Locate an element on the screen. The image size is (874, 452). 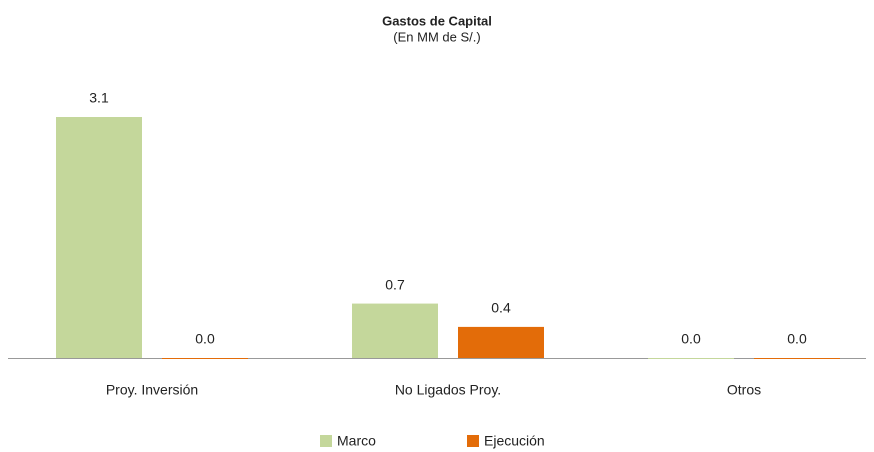
x-tick-label: Proy. Inversión is located at coordinates (152, 390).